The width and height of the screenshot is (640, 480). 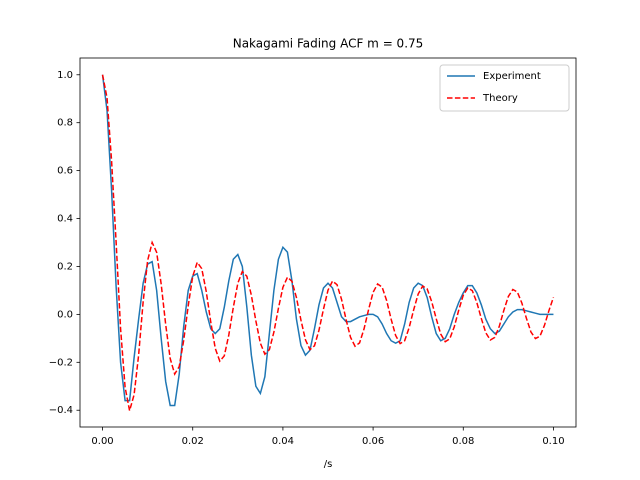 What do you see at coordinates (65, 171) in the screenshot?
I see `y-tick-label: 0.6` at bounding box center [65, 171].